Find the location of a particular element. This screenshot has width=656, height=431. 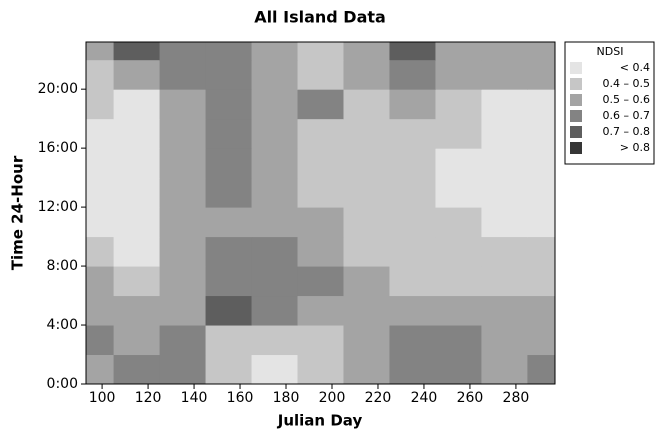

x-tick-label: 220 is located at coordinates (378, 398).